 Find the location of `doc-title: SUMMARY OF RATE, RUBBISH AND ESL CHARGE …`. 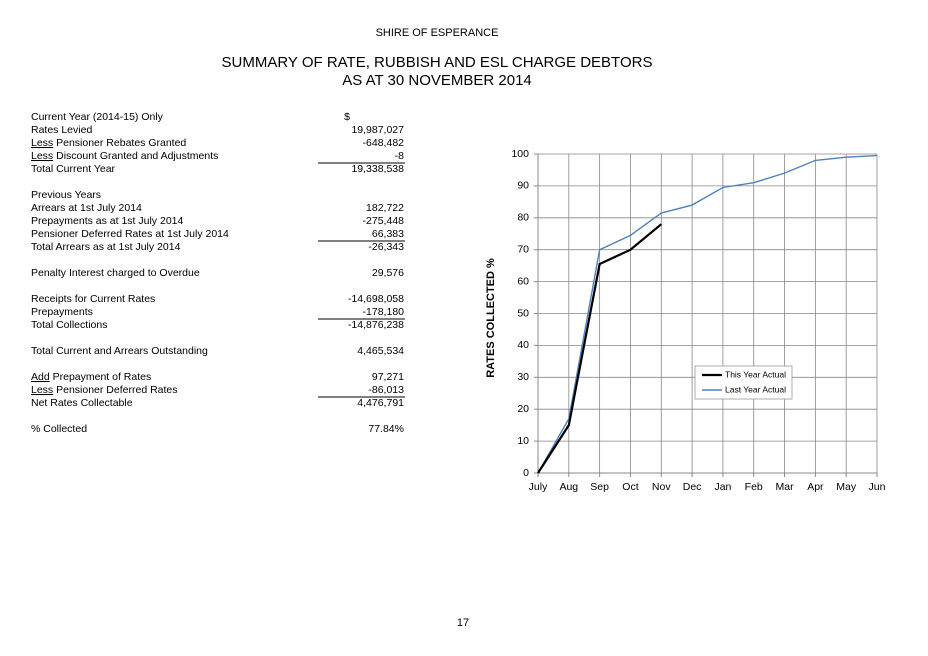

doc-title: SUMMARY OF RATE, RUBBISH AND ESL CHARGE … is located at coordinates (437, 62).